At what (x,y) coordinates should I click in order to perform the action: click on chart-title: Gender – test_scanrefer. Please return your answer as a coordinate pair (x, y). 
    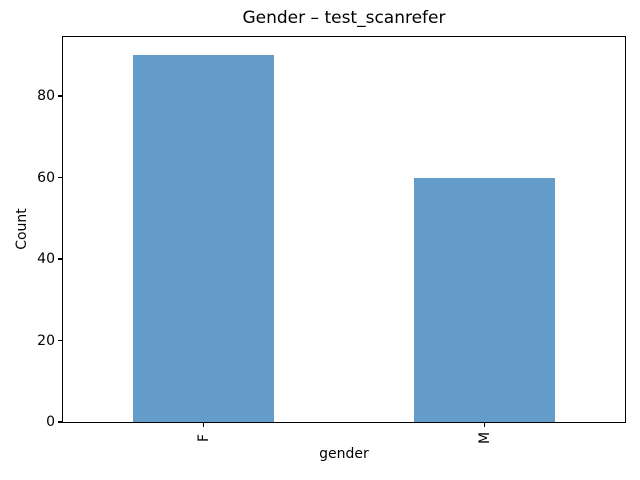
    Looking at the image, I should click on (344, 18).